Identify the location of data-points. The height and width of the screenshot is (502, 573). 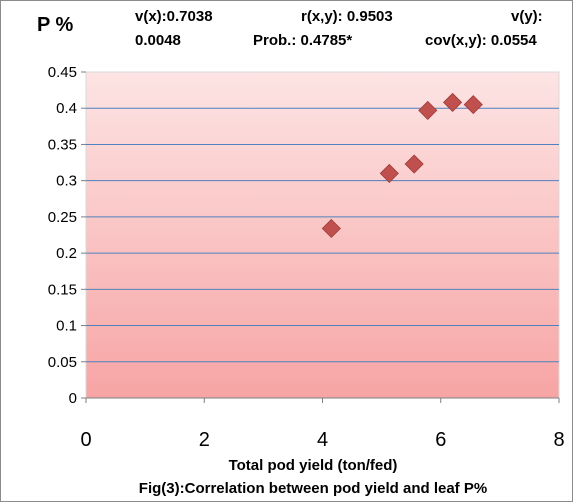
(402, 165).